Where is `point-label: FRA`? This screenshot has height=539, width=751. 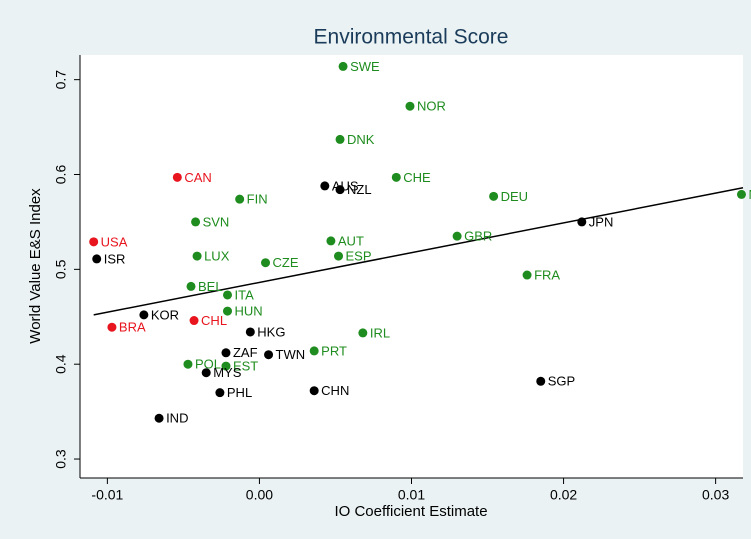
point-label: FRA is located at coordinates (547, 274).